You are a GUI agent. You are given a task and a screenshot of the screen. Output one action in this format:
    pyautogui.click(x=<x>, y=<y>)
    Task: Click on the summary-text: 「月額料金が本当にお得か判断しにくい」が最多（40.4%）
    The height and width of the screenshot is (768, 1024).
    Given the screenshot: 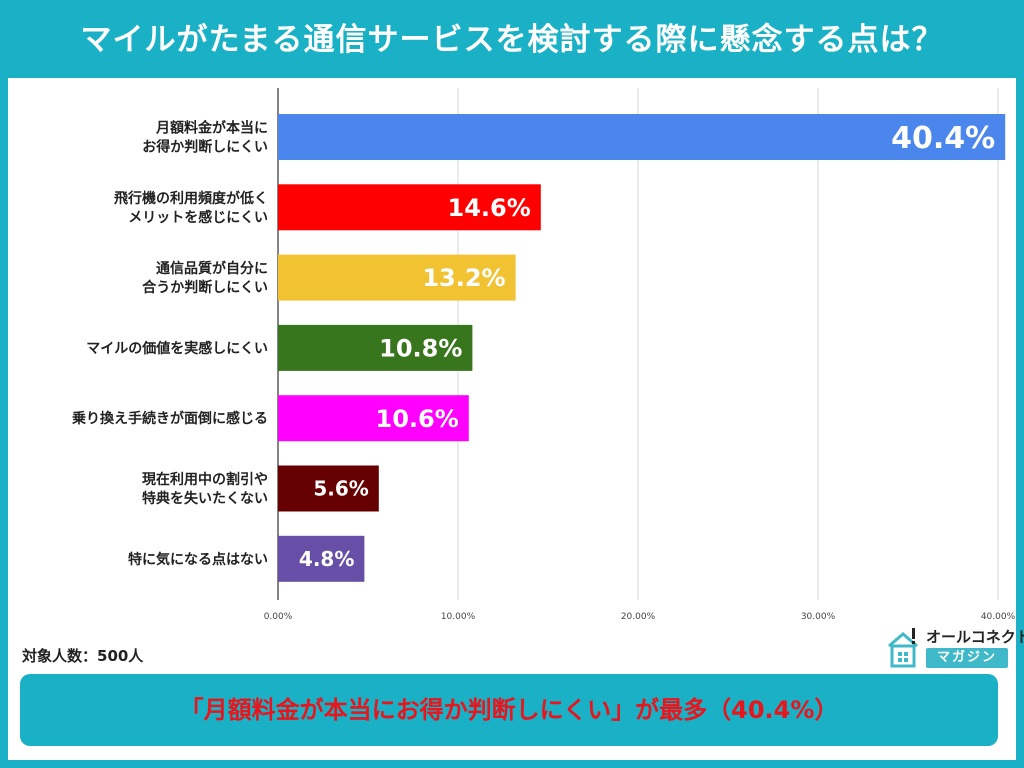 What is the action you would take?
    pyautogui.click(x=509, y=710)
    